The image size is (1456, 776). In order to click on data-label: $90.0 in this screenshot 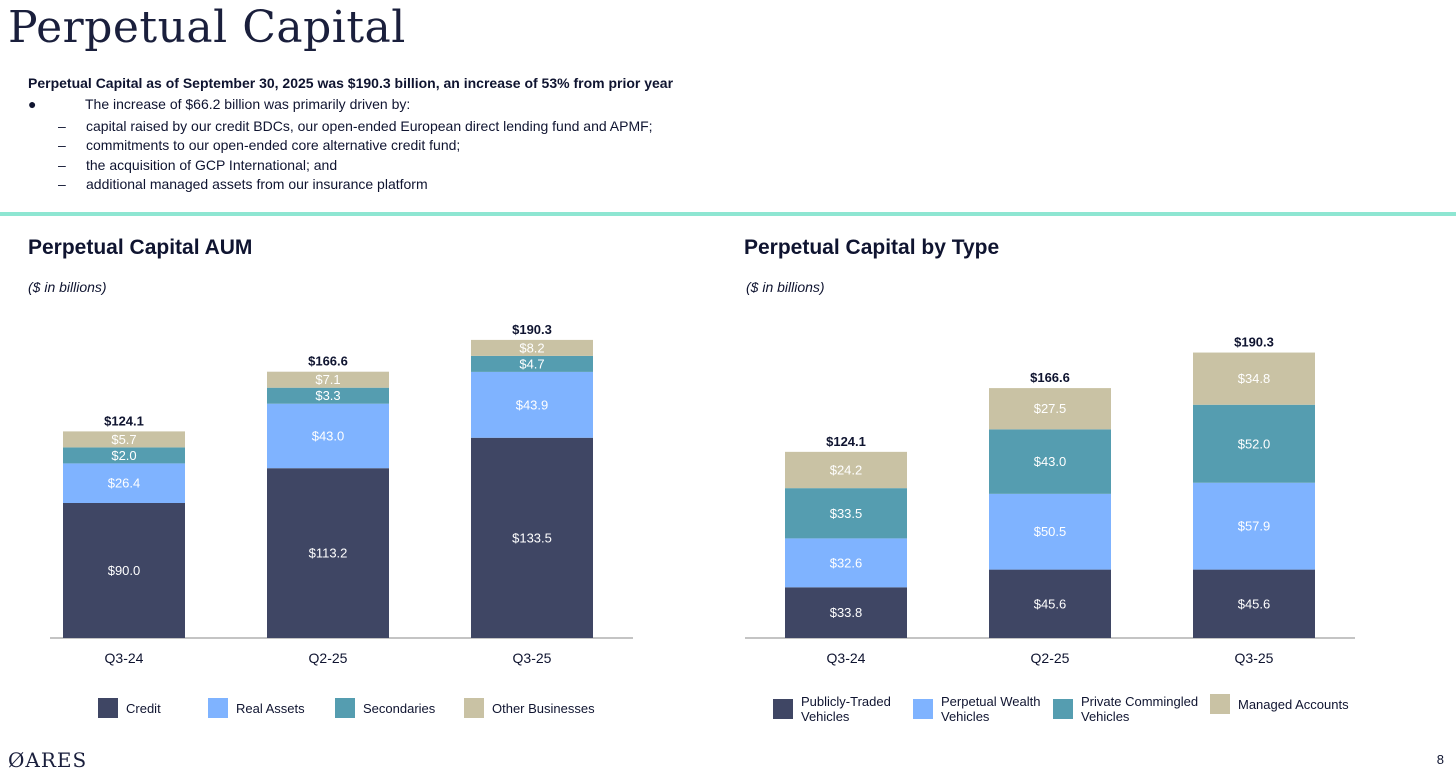, I will do `click(124, 570)`.